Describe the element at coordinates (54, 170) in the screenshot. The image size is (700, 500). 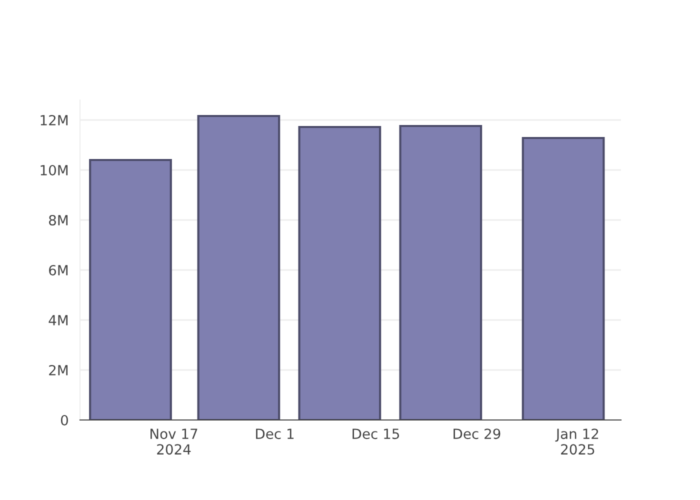
I see `y-tick-label: 10M` at that location.